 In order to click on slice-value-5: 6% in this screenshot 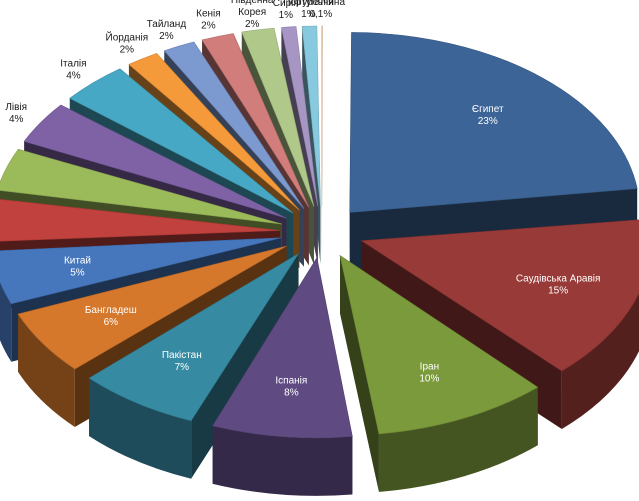, I will do `click(111, 322)`.